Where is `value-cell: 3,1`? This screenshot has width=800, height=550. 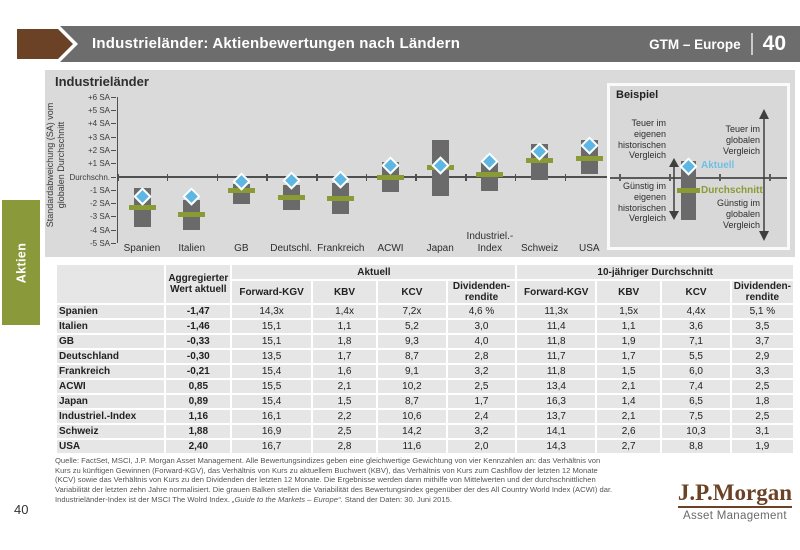 value-cell: 3,1 is located at coordinates (762, 431).